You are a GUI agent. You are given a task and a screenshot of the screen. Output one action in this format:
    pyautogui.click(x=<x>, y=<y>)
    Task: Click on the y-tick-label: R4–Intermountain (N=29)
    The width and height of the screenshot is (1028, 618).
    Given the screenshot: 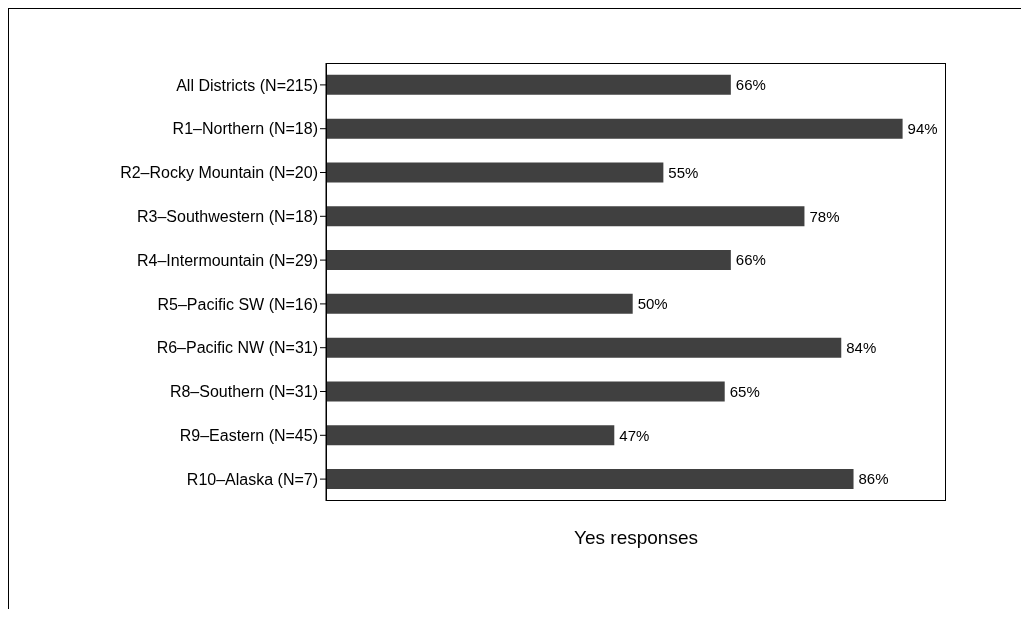 What is the action you would take?
    pyautogui.click(x=227, y=260)
    